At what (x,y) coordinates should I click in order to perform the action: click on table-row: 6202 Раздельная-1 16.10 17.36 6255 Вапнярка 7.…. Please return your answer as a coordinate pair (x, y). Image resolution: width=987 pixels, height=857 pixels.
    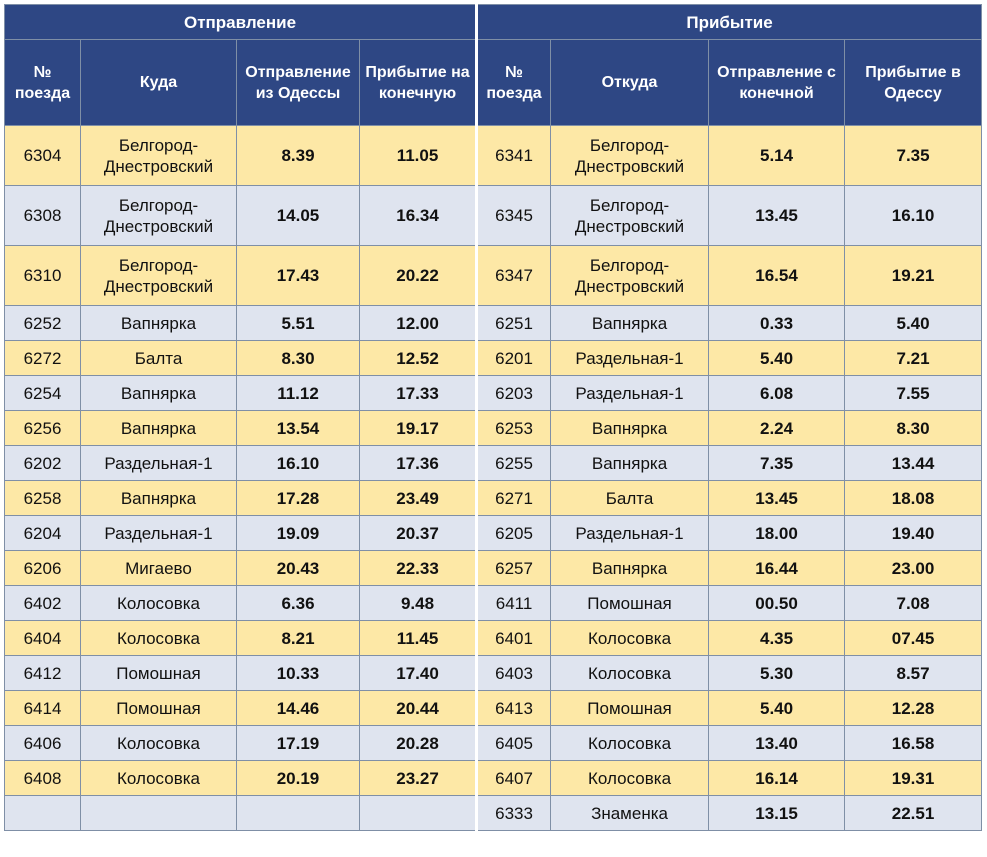
    Looking at the image, I should click on (493, 463).